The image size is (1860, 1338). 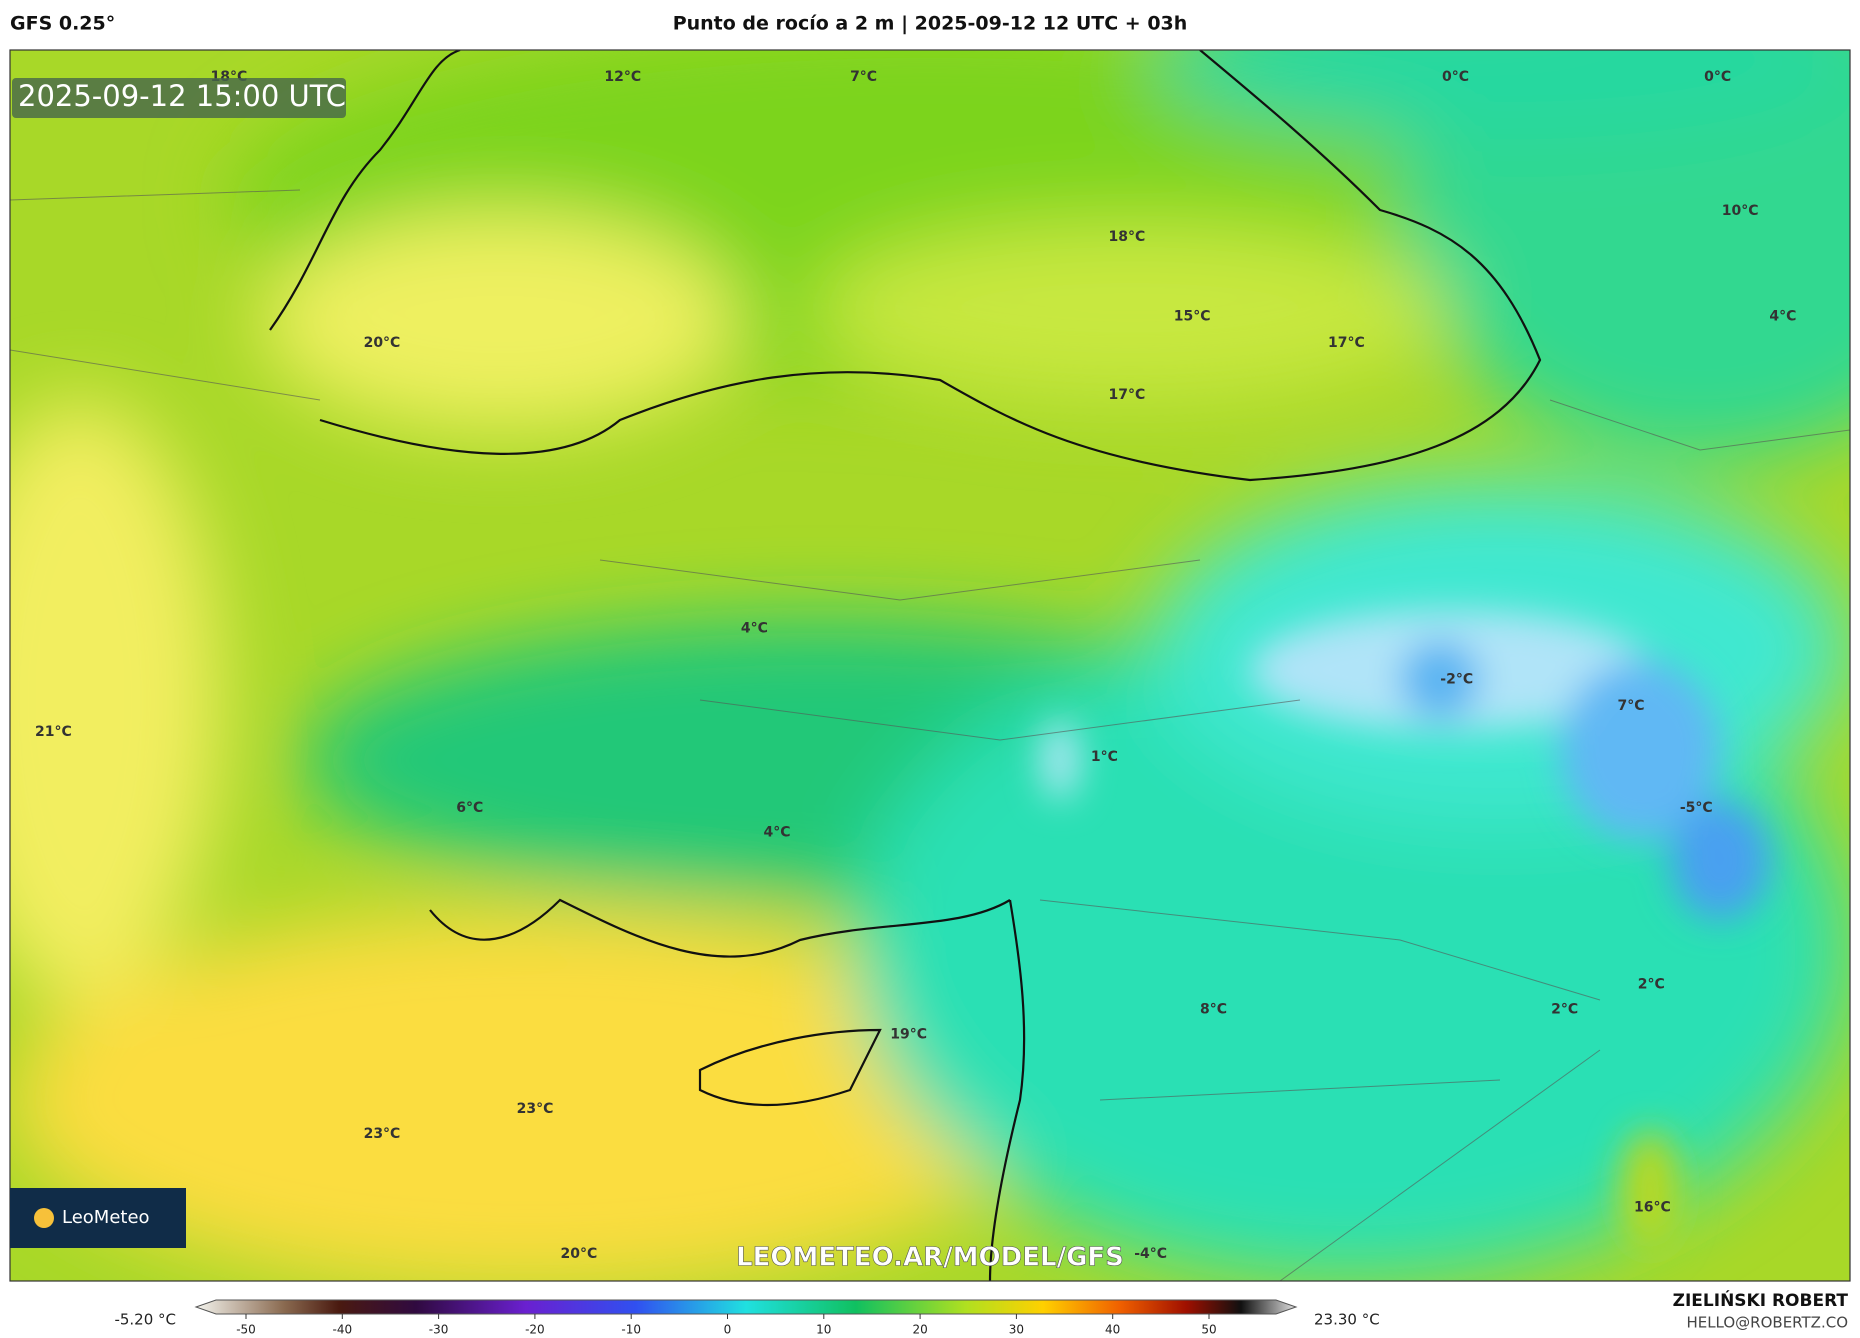 I want to click on colorbar-tick-label: -50, so click(x=246, y=1330).